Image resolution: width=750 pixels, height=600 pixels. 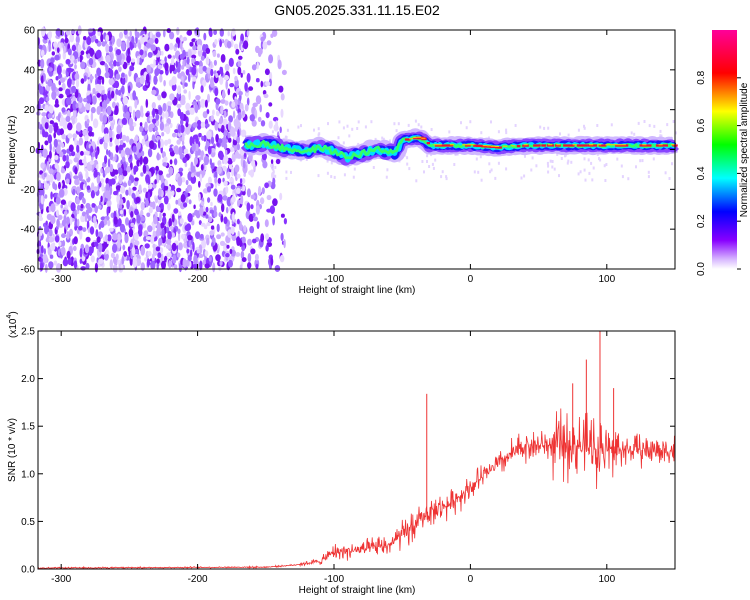 I want to click on y-tick-label: 40, so click(x=30, y=70).